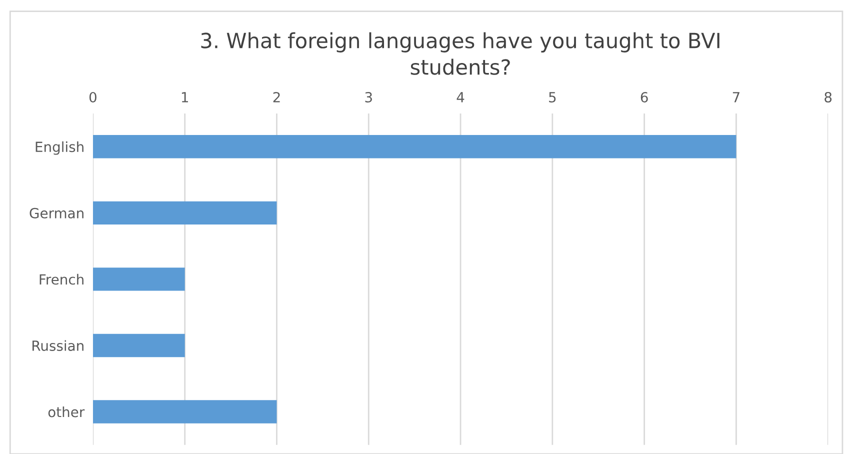 The image size is (845, 454). I want to click on x-tick-label: 2, so click(276, 97).